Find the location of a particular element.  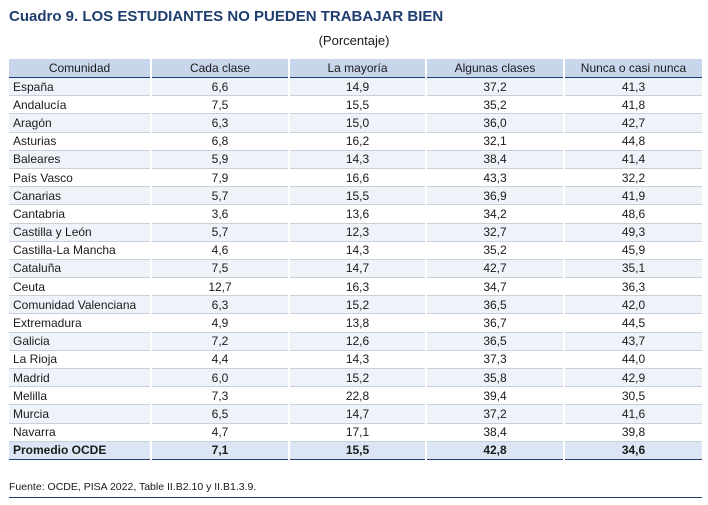

table-cell-value: 36,9 is located at coordinates (495, 196).